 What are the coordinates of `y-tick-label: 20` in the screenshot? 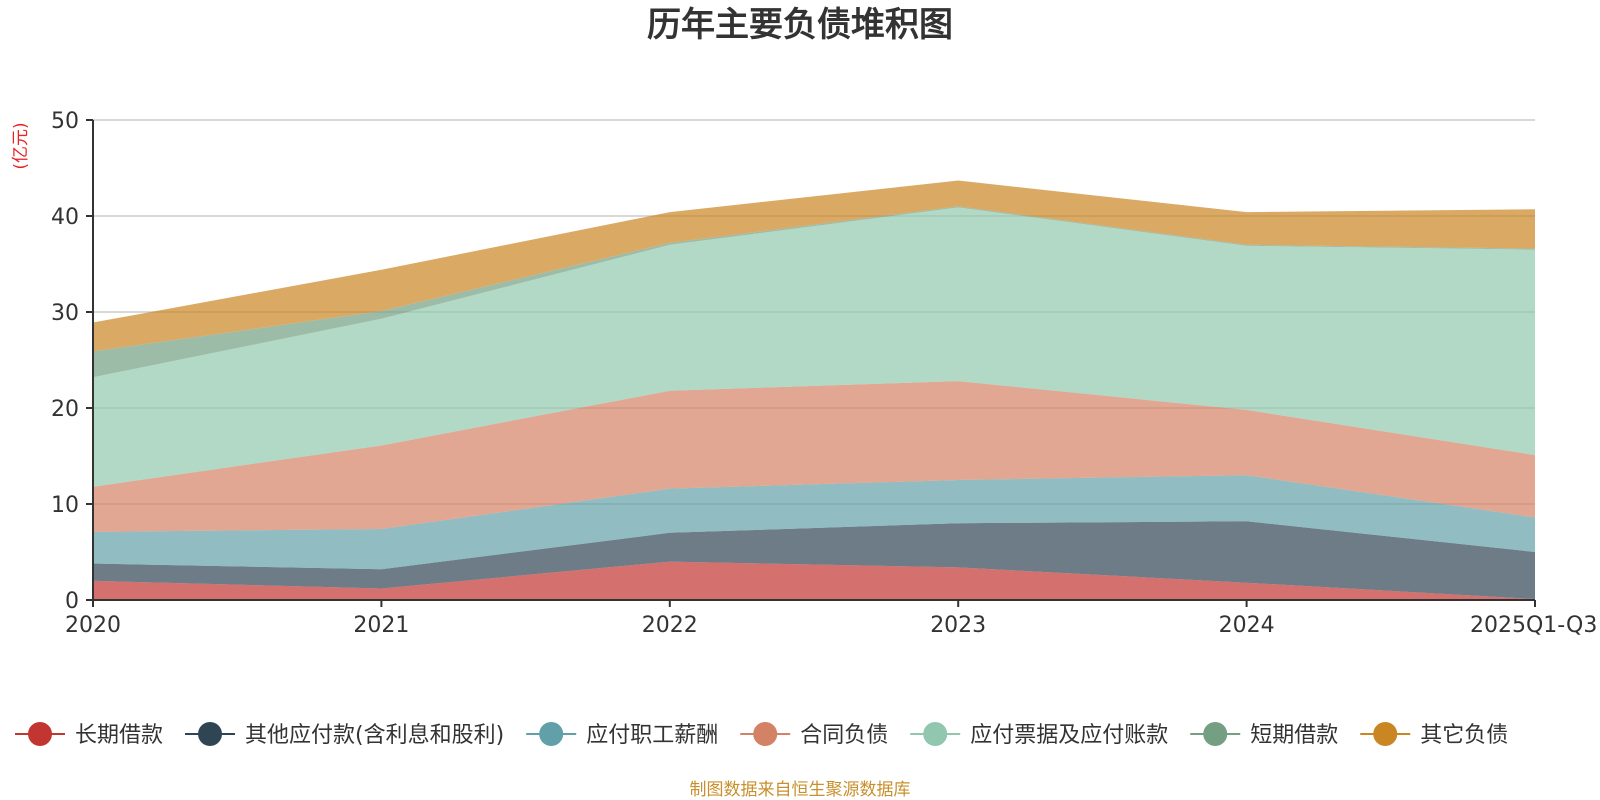 It's located at (65, 409).